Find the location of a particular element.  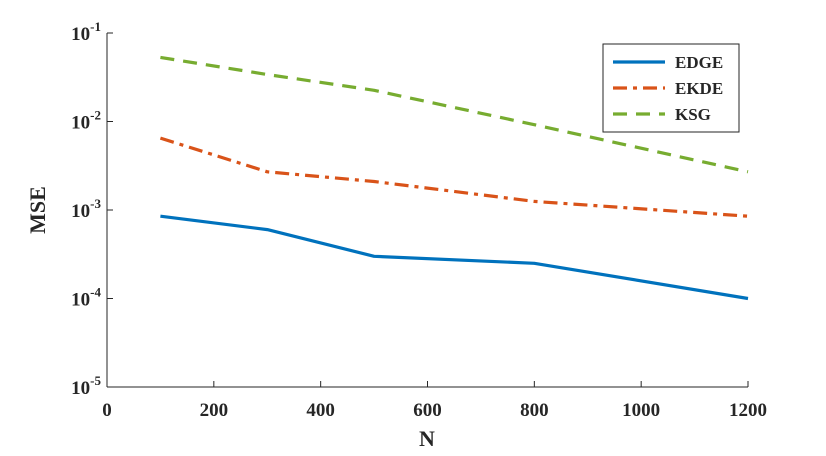

x-tick-label: 600 is located at coordinates (427, 410).